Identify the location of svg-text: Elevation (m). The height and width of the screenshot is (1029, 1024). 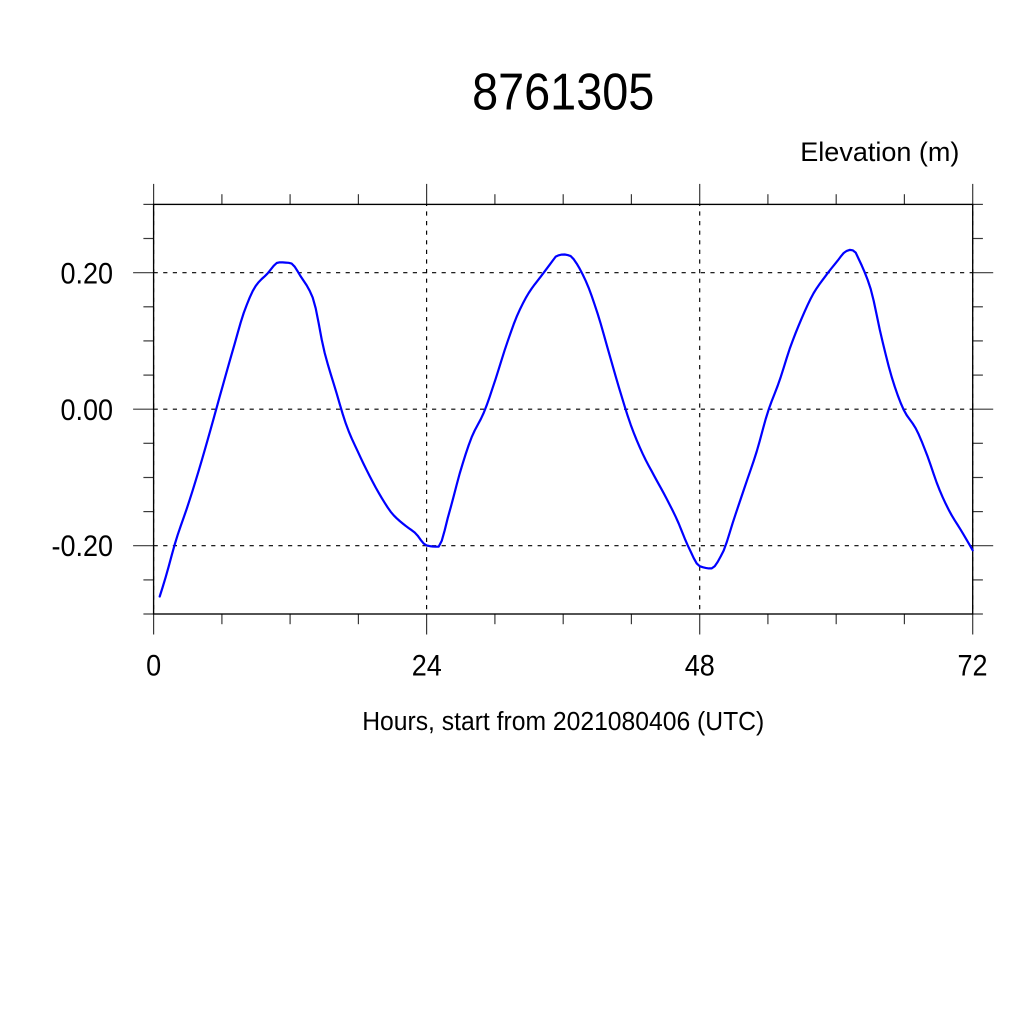
(879, 152).